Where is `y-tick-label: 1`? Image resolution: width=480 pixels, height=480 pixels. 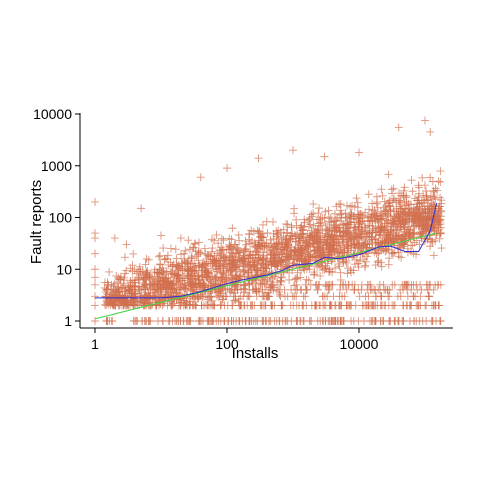 y-tick-label: 1 is located at coordinates (68, 321).